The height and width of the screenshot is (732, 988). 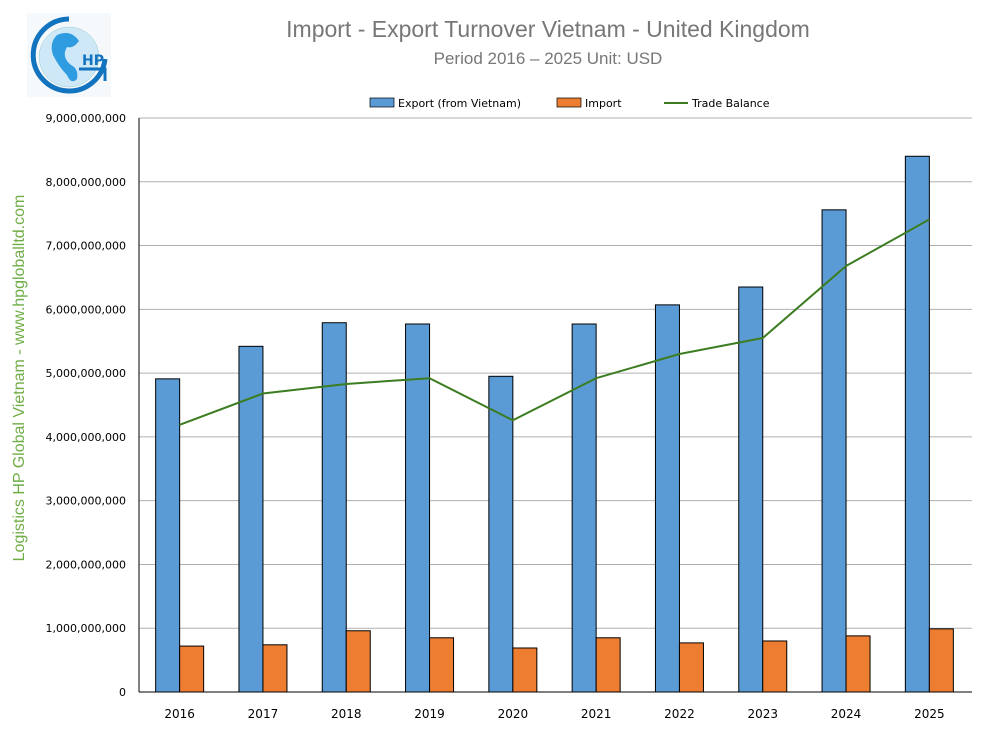 What do you see at coordinates (86, 437) in the screenshot?
I see `y-tick-label: 4,000,000,000` at bounding box center [86, 437].